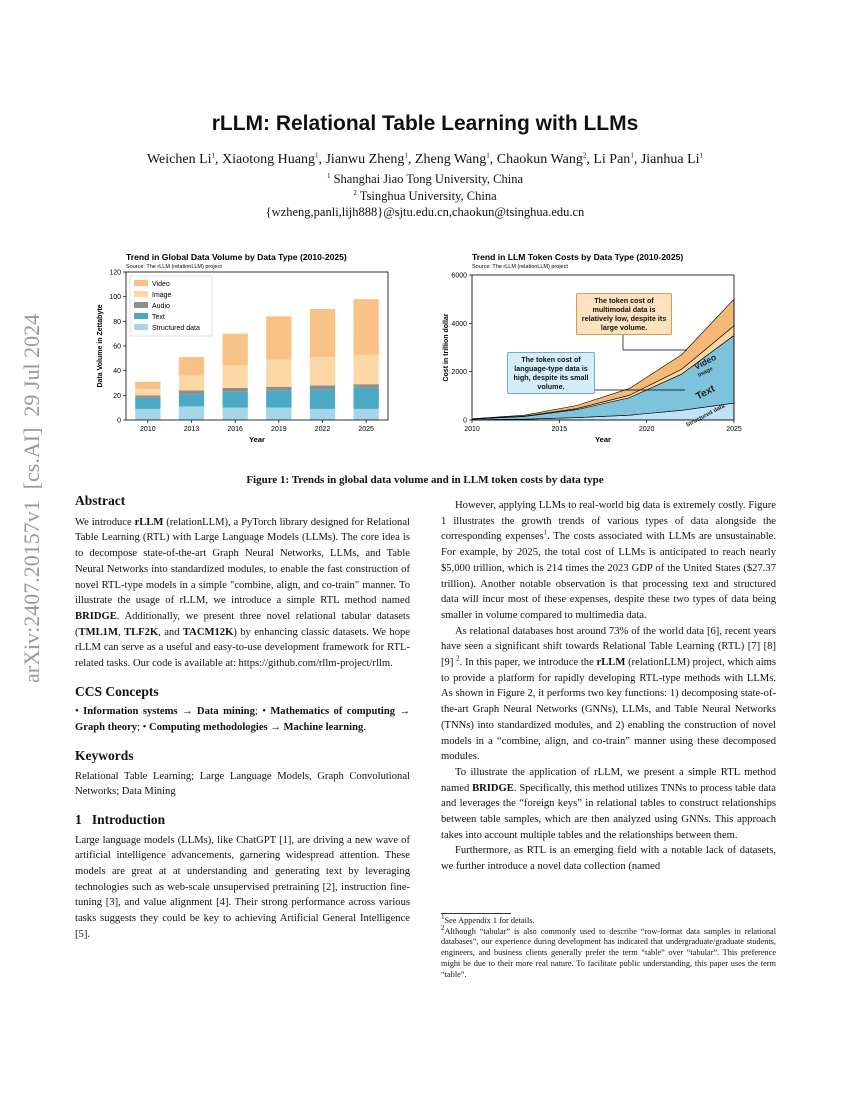 This screenshot has width=850, height=1100. I want to click on y-axis-label: Cost in trillion dollar, so click(446, 347).